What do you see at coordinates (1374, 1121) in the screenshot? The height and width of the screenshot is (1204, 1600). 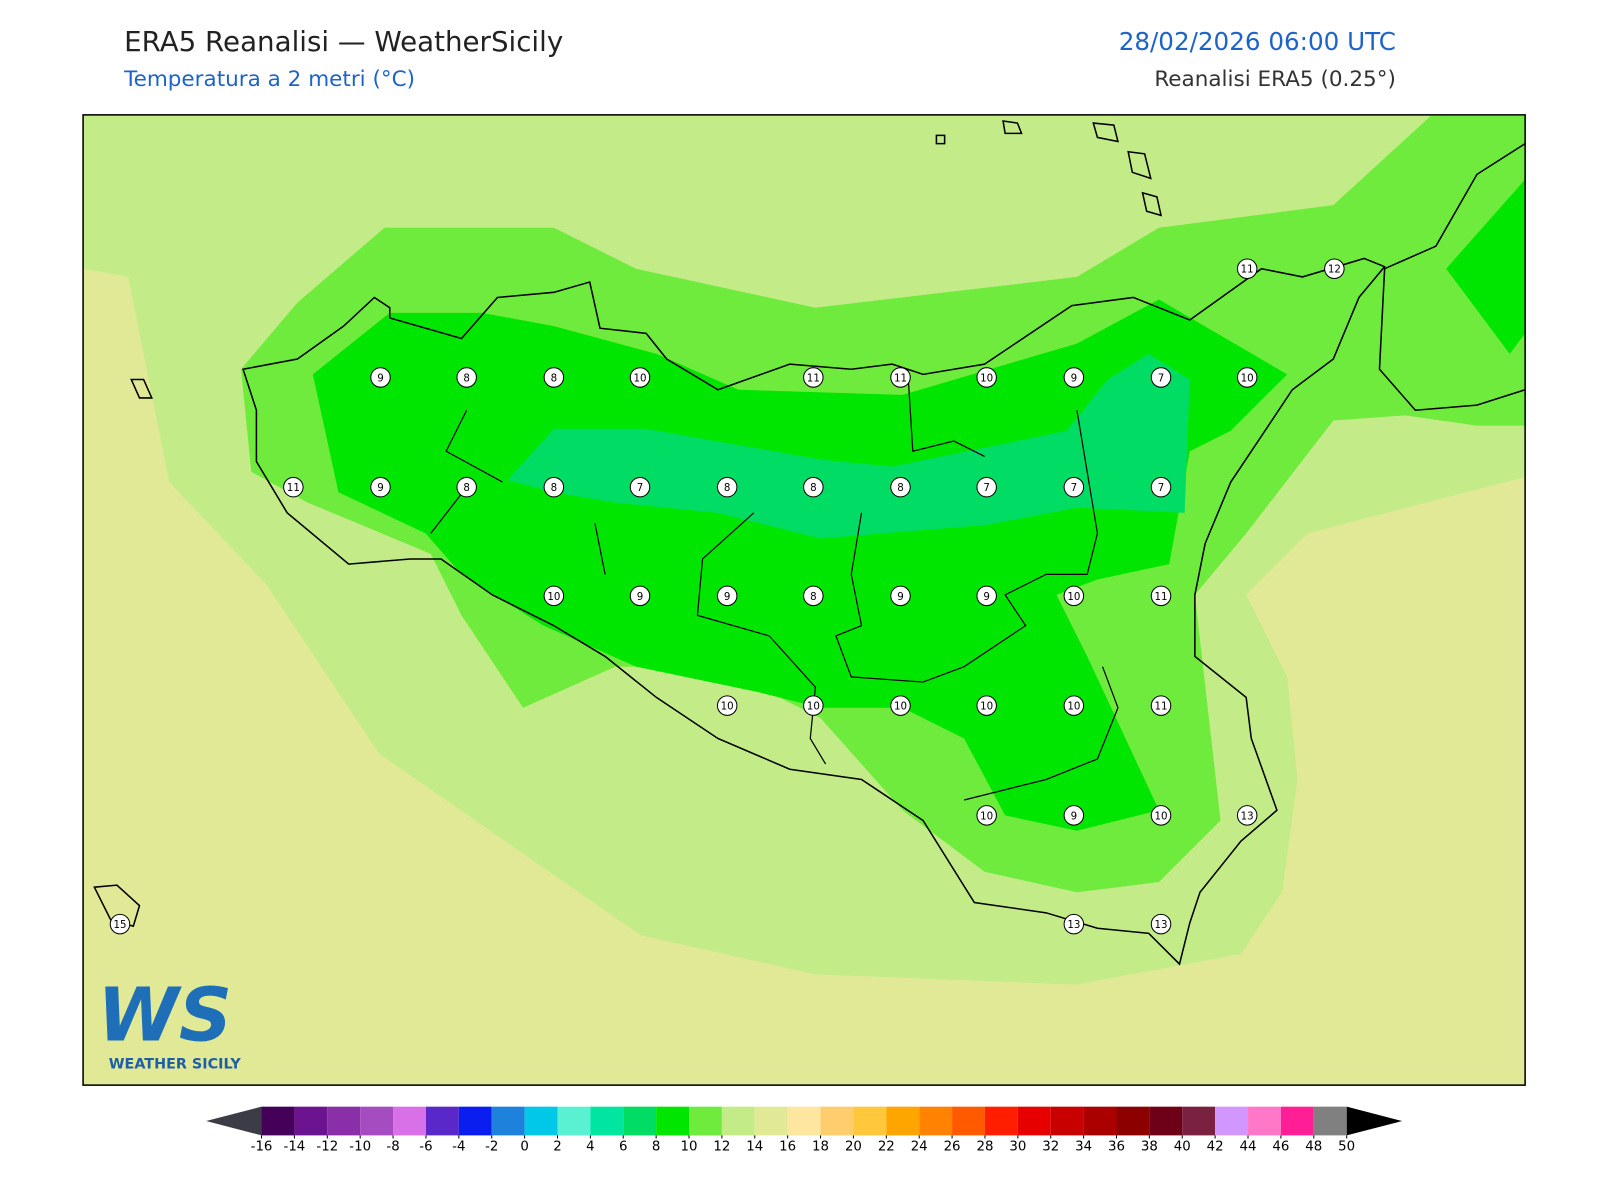 I see `colorbar-over` at bounding box center [1374, 1121].